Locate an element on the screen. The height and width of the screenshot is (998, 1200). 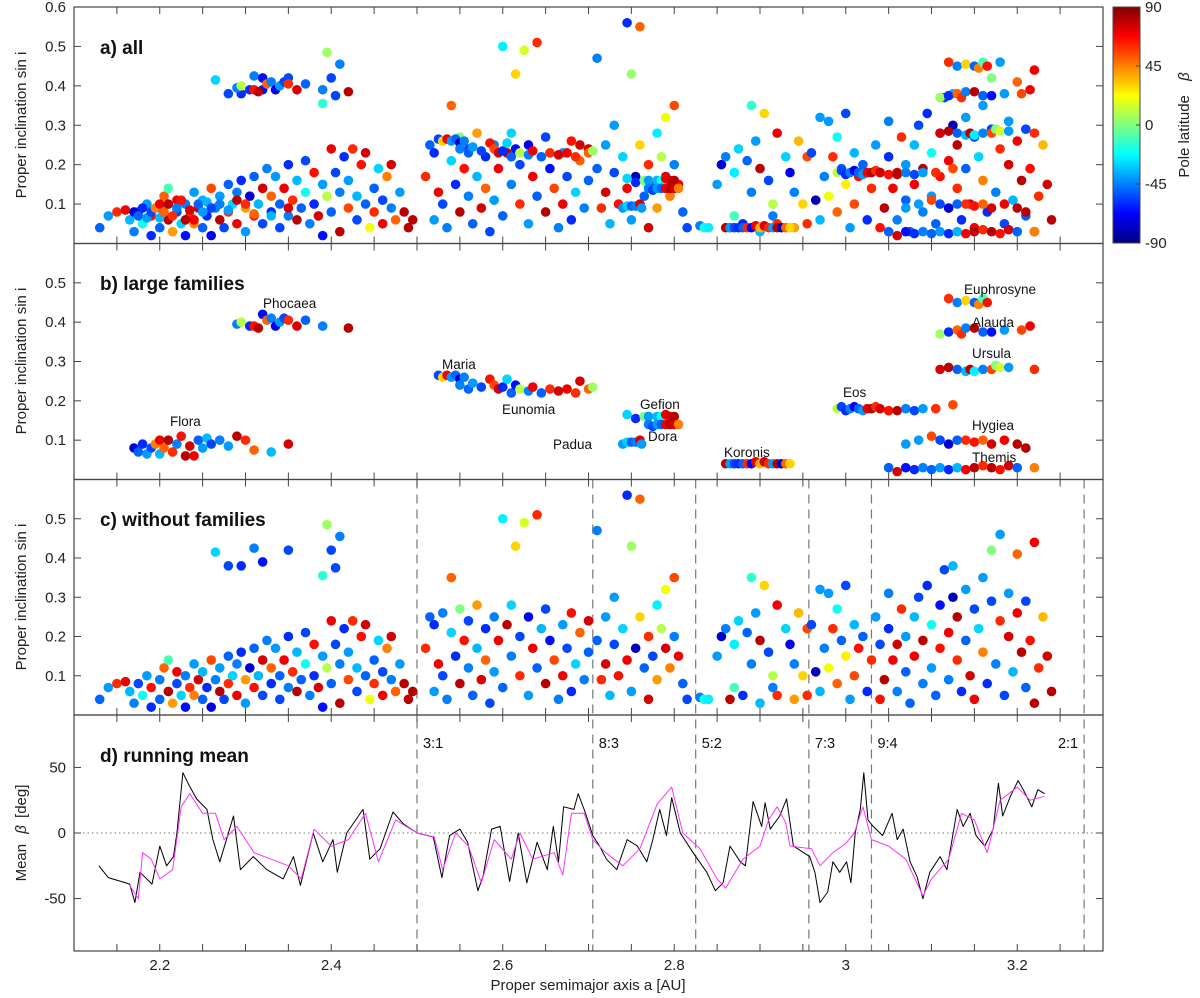
family-point-maria is located at coordinates (464, 377).